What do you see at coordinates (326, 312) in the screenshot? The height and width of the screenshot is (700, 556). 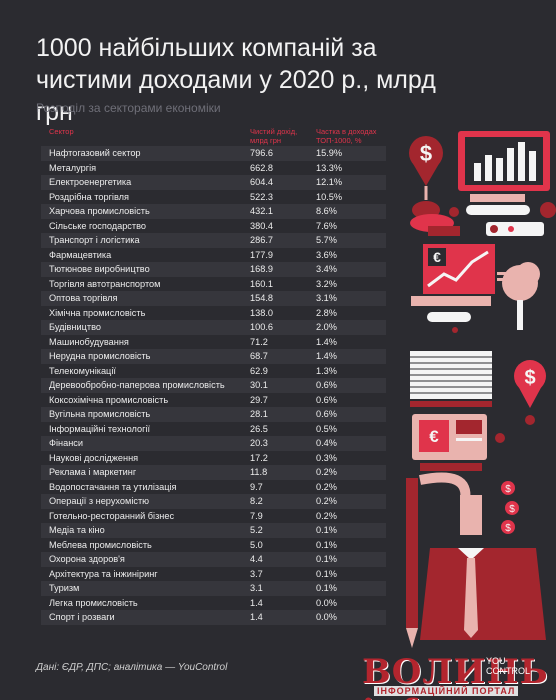 I see `share-cell: 2.8%` at bounding box center [326, 312].